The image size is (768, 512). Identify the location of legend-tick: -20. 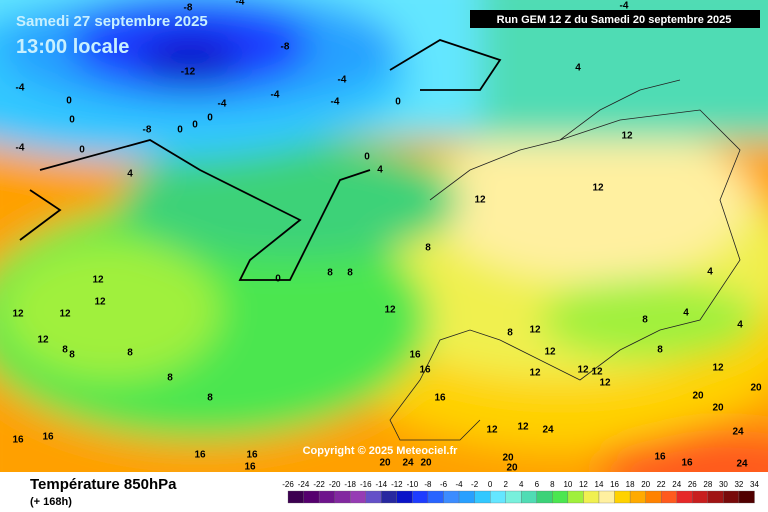
(335, 484).